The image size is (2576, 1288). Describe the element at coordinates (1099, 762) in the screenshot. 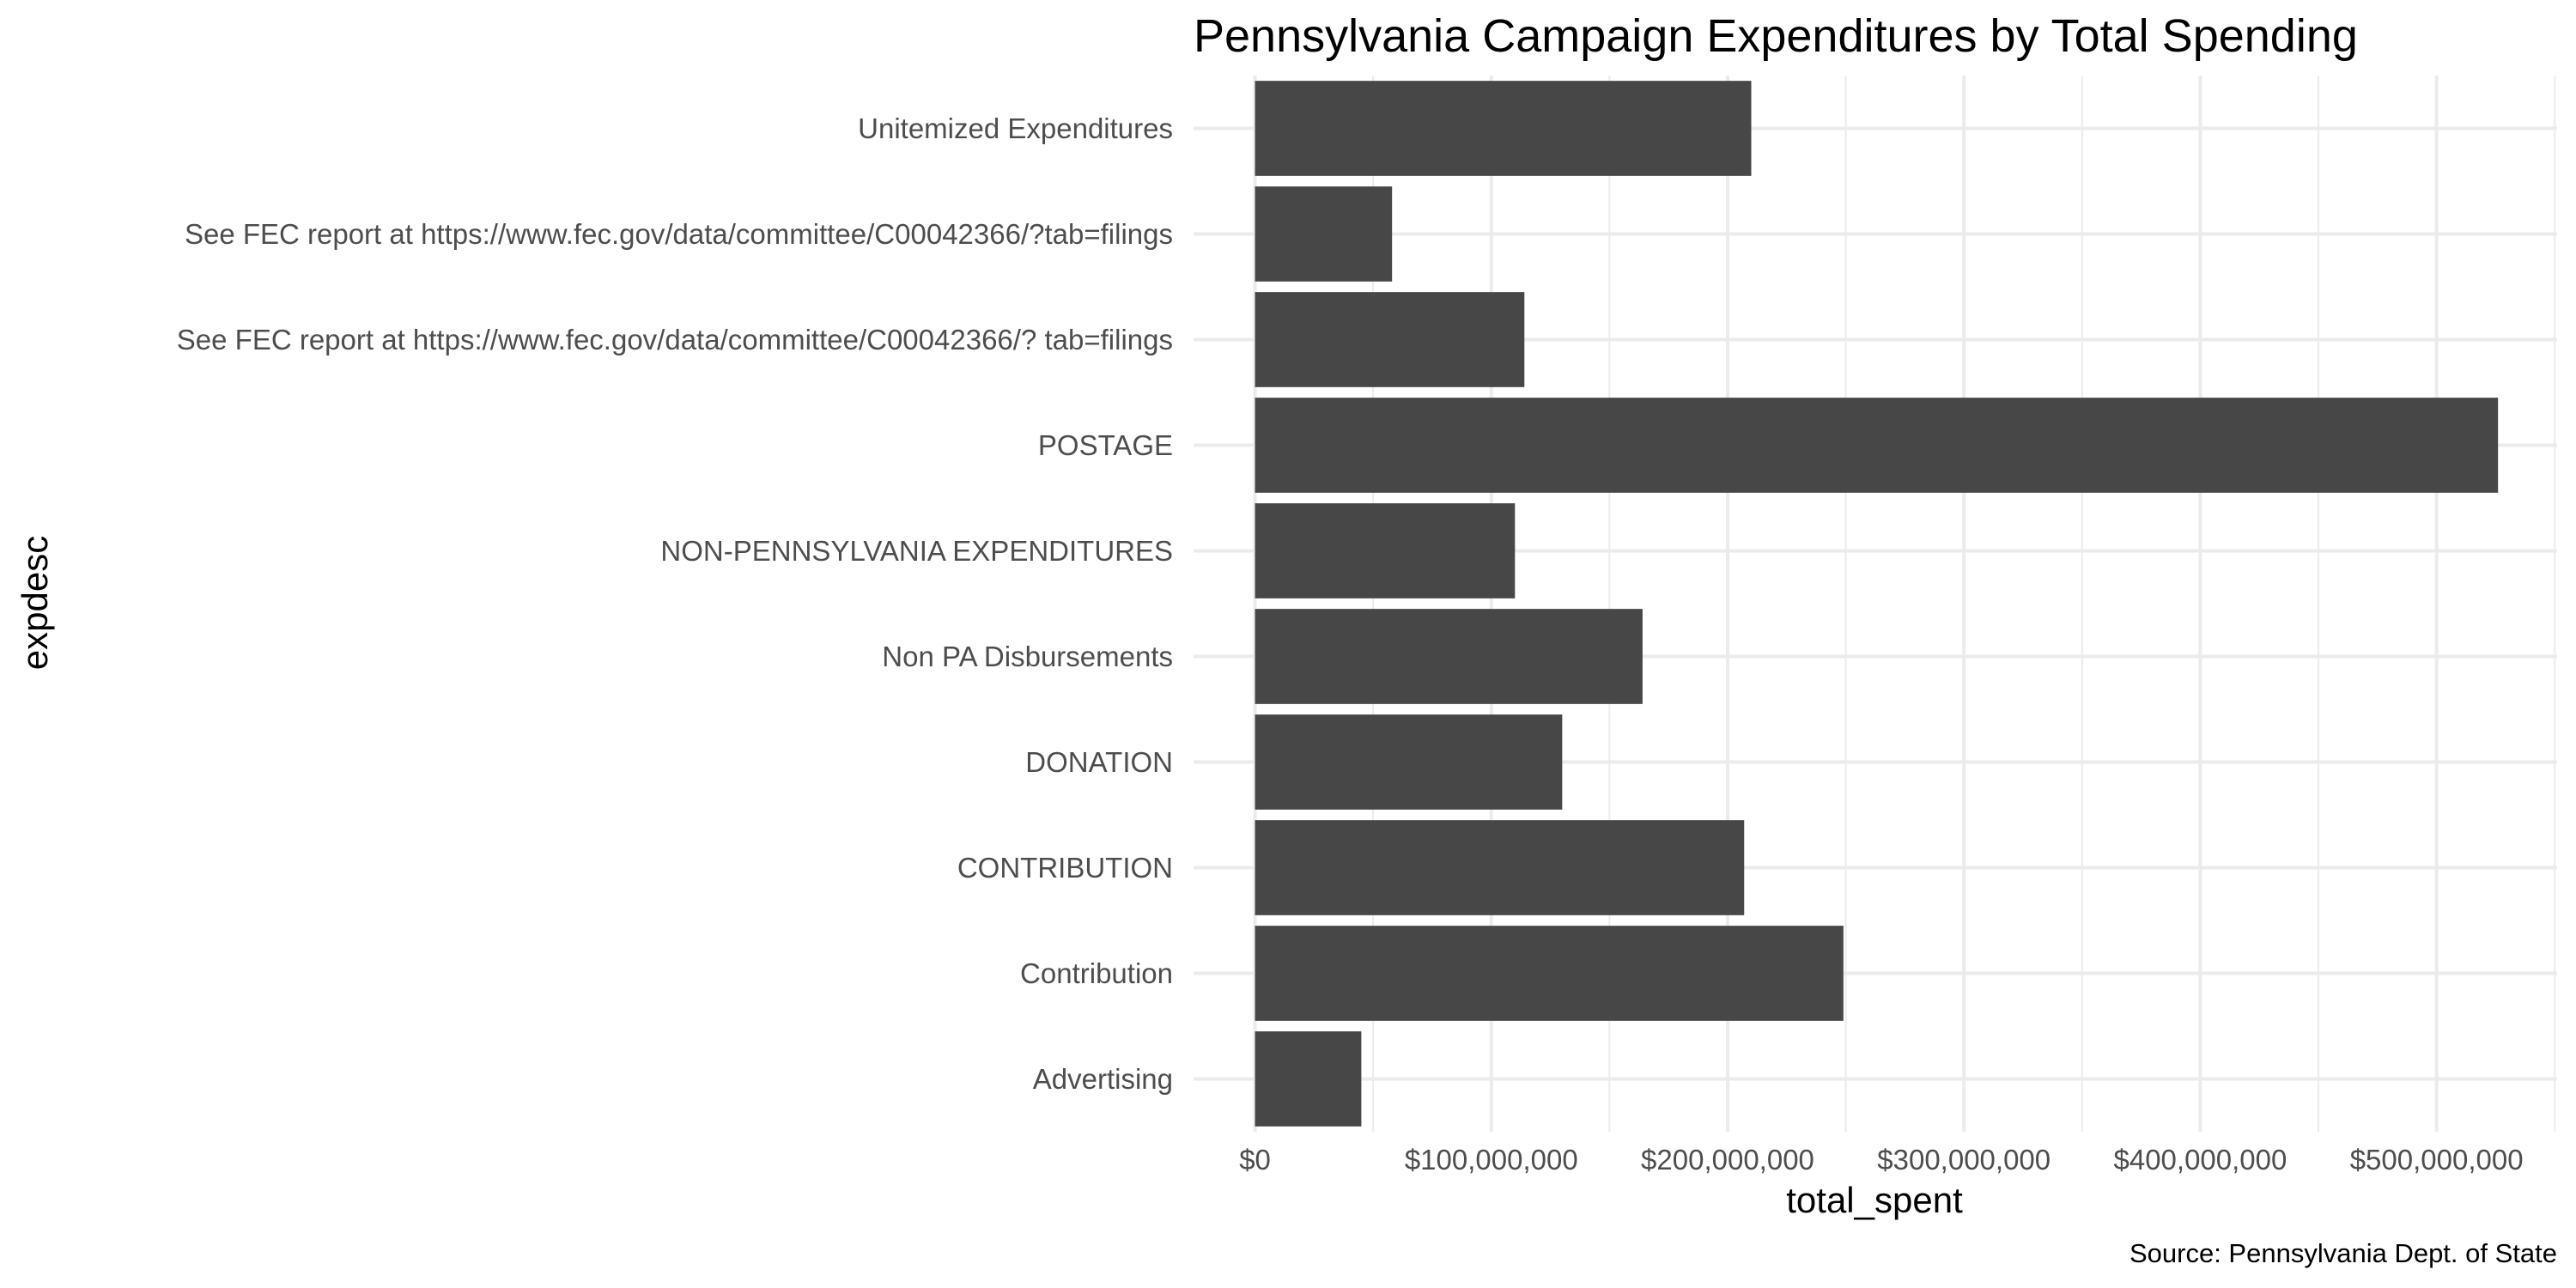

I see `y-tick-label: DONATION` at that location.